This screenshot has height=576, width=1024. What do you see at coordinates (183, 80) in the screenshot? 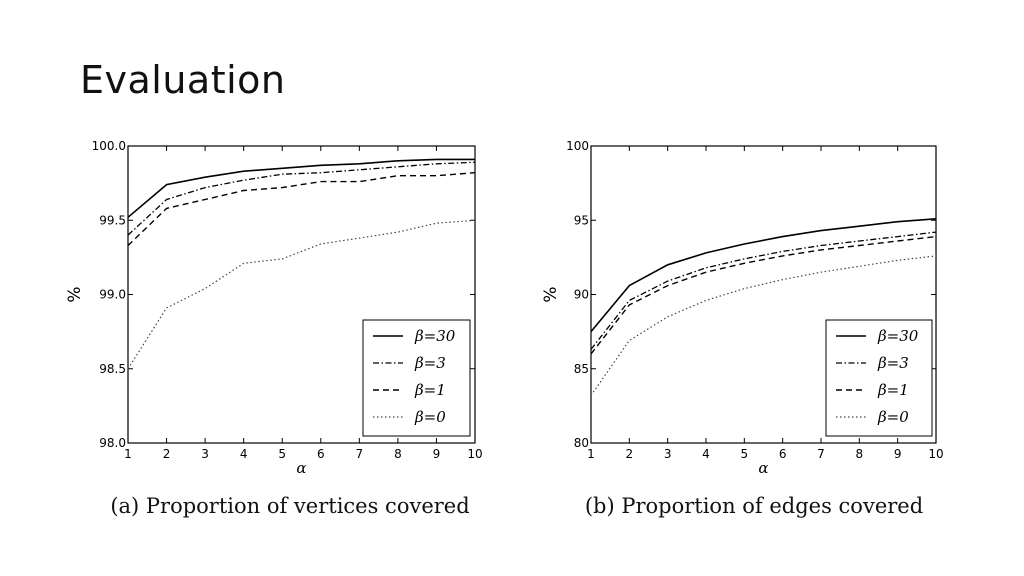
I see `slide-title: Evaluation` at bounding box center [183, 80].